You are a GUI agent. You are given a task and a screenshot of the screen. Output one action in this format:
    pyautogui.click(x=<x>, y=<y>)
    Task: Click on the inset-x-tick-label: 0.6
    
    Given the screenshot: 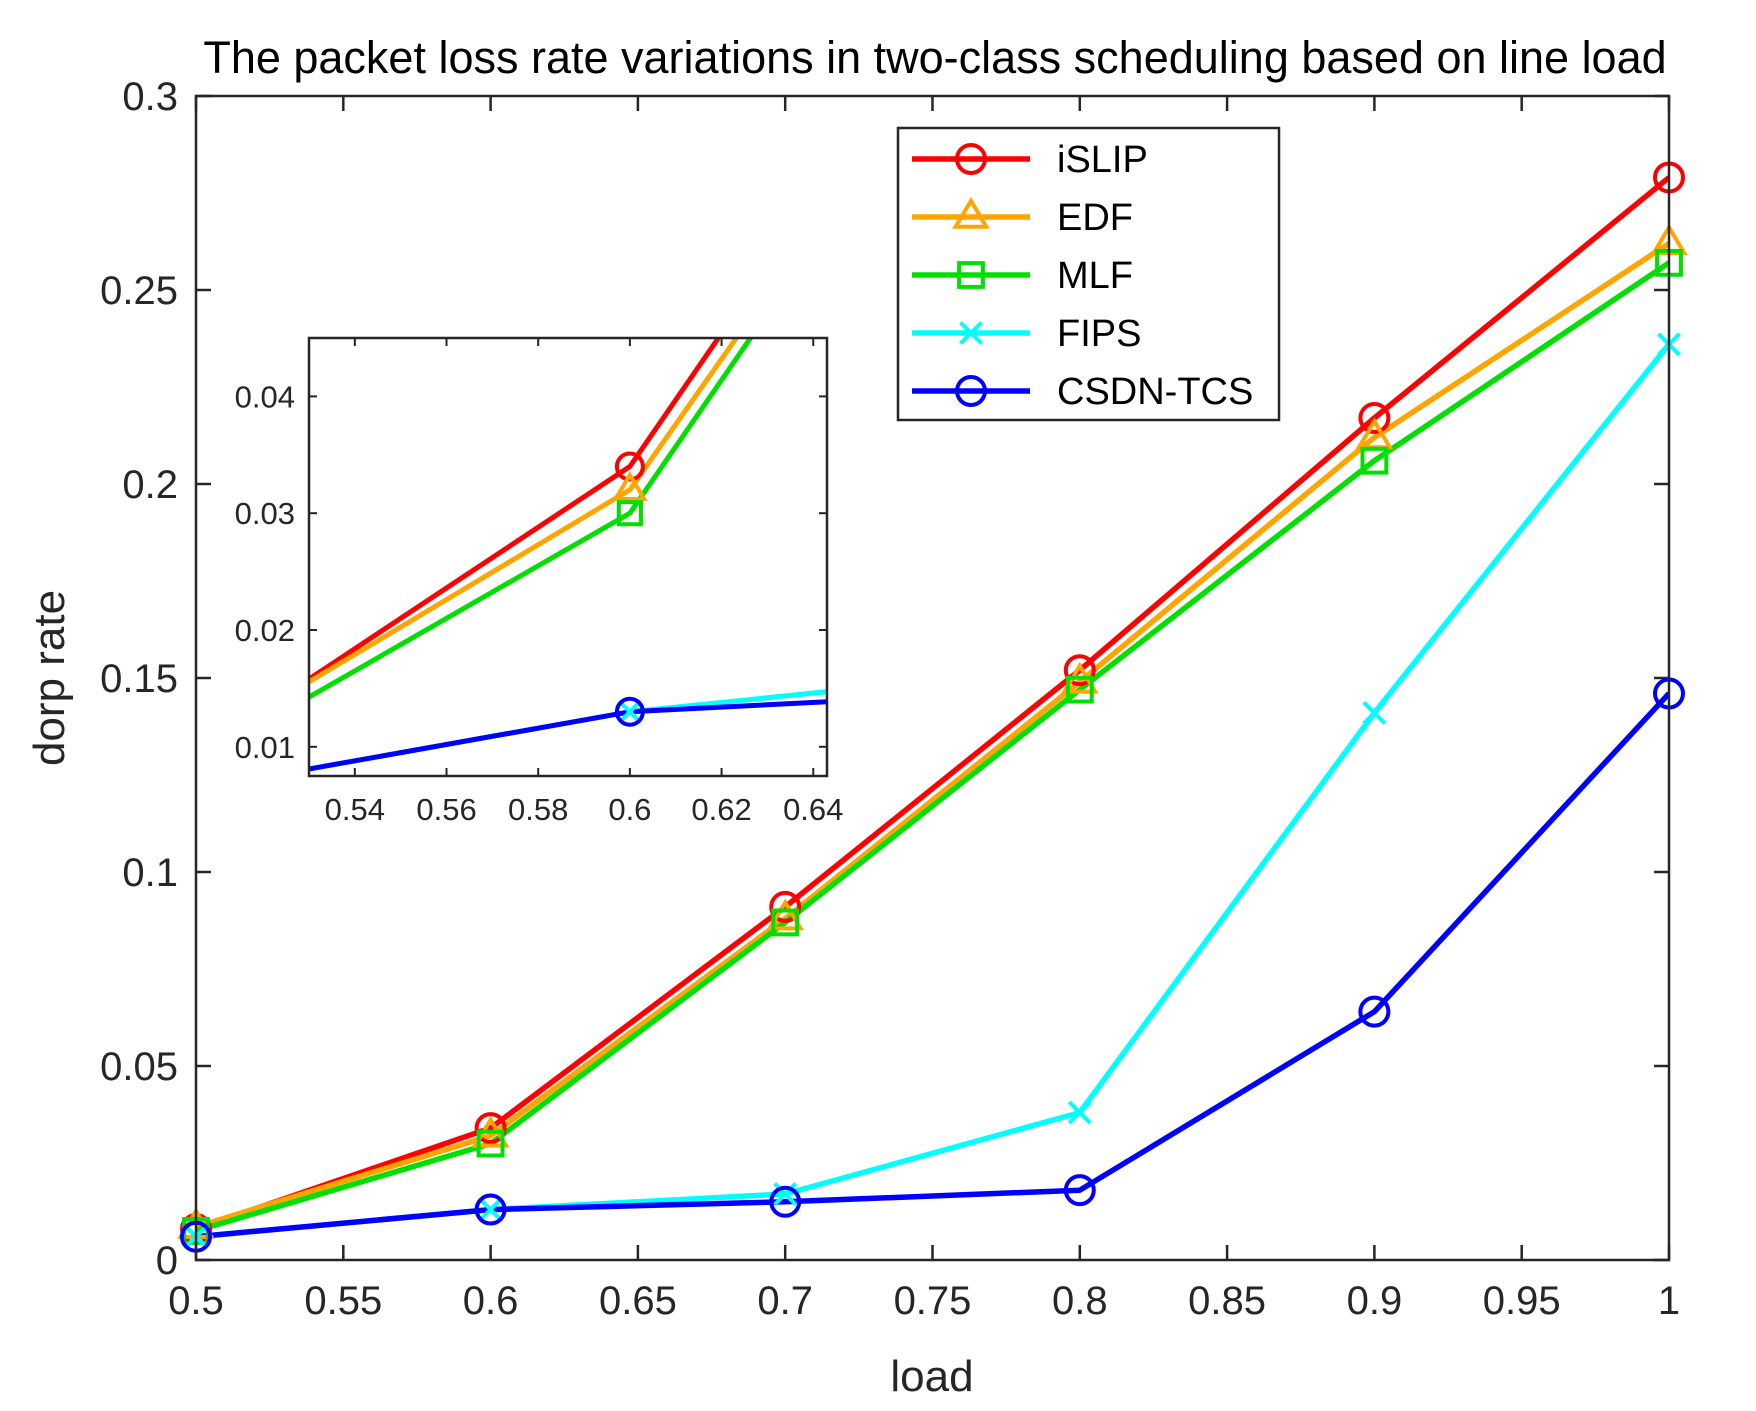 What is the action you would take?
    pyautogui.click(x=629, y=809)
    